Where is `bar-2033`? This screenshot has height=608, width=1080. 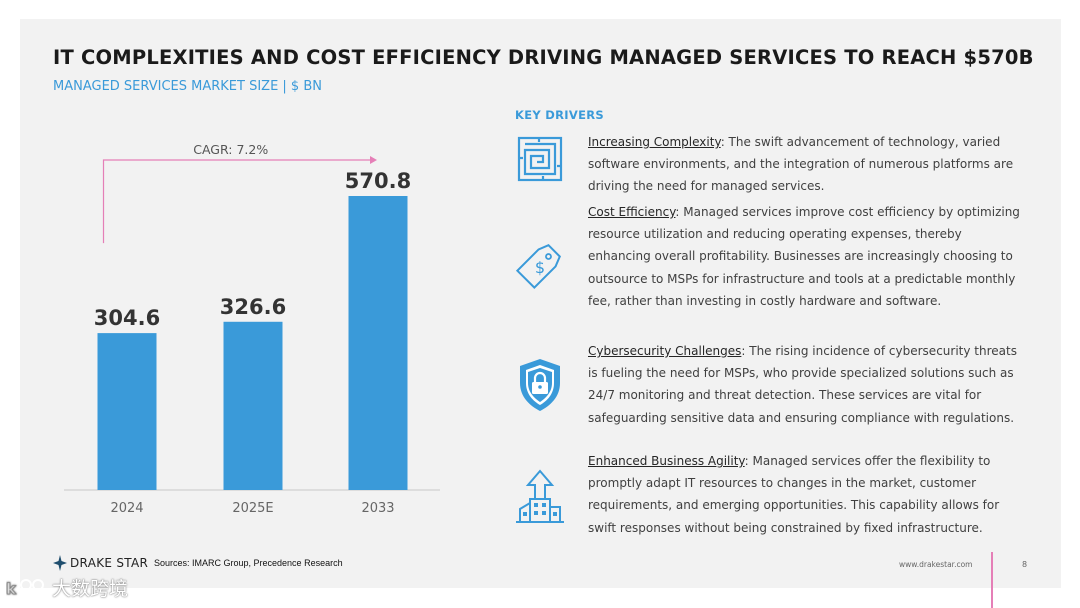
bar-2033 is located at coordinates (378, 343).